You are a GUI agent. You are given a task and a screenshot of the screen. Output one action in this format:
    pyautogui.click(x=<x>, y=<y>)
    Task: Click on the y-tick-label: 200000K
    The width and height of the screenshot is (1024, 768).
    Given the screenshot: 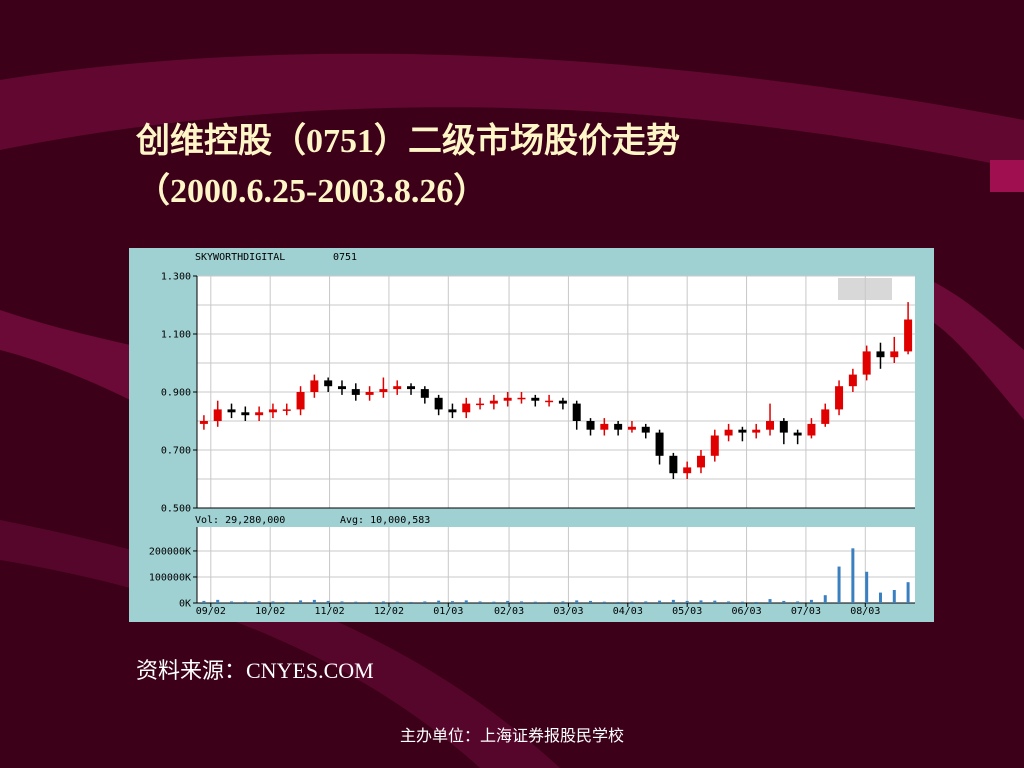 What is the action you would take?
    pyautogui.click(x=170, y=551)
    